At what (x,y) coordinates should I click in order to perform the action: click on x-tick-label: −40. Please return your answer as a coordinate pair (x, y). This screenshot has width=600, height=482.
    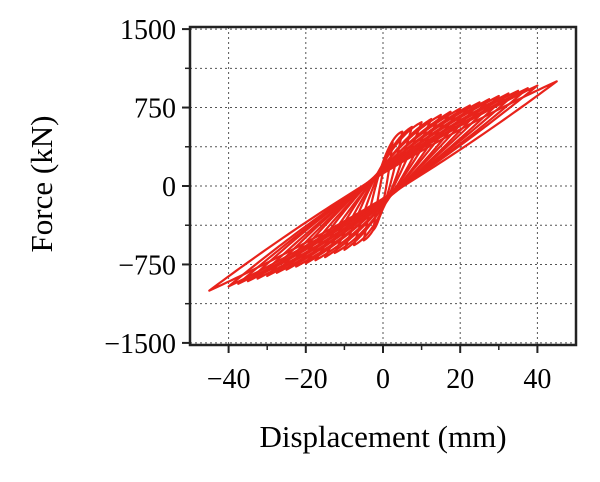
    Looking at the image, I should click on (229, 379).